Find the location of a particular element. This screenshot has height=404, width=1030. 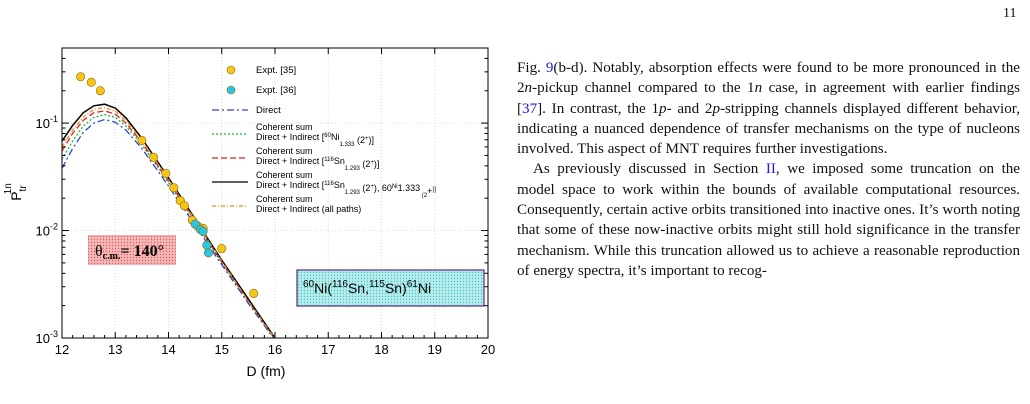

x-tick-label: 19 is located at coordinates (435, 349).